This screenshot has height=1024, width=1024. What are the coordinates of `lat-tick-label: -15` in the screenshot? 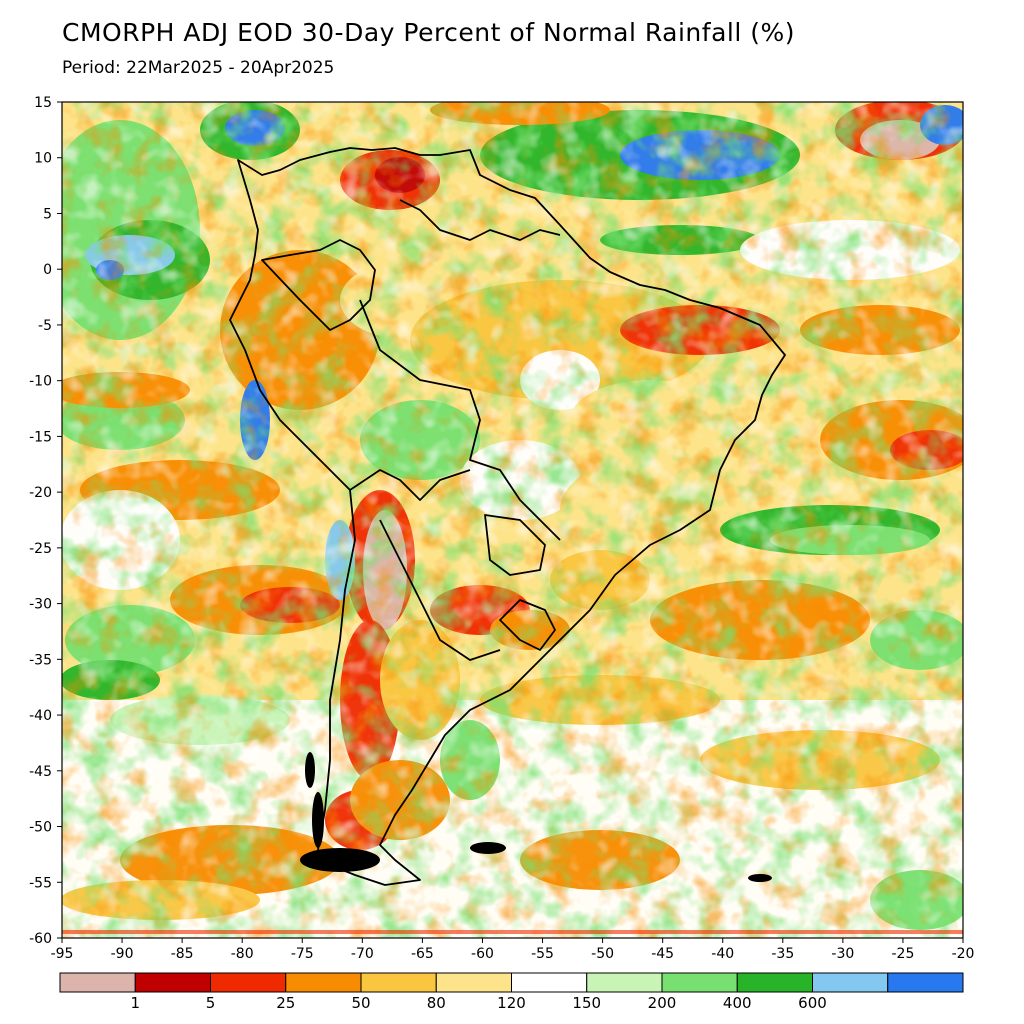 It's located at (40, 437).